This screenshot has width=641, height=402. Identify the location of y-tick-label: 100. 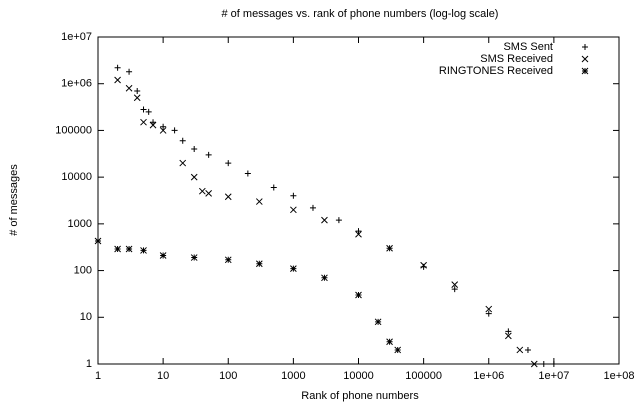
(83, 270).